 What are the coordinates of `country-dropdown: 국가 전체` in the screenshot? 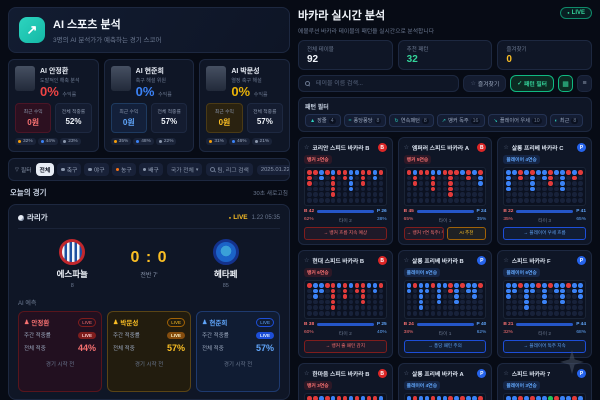 It's located at (184, 169).